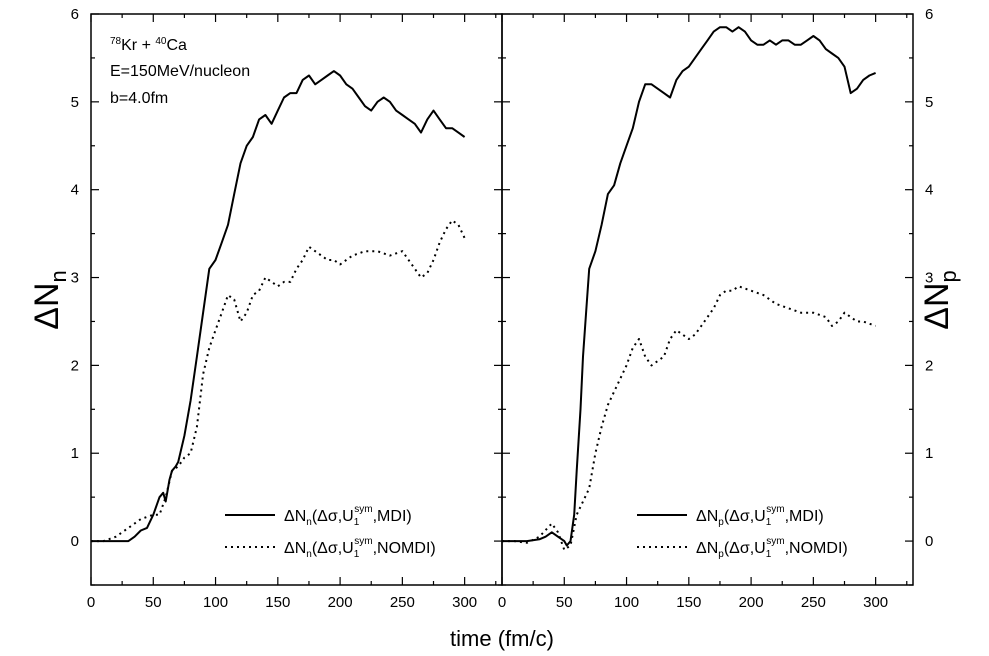  I want to click on x-tick-label-left: 300, so click(464, 602).